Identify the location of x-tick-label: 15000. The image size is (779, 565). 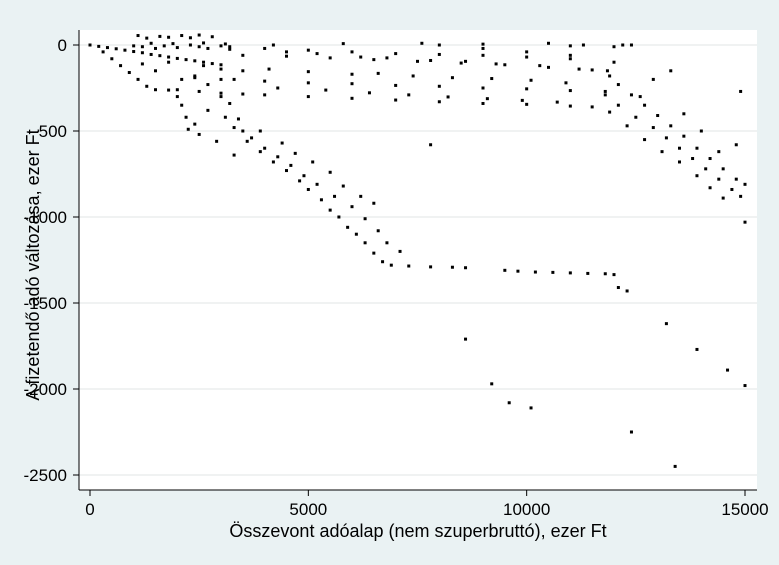
(744, 509).